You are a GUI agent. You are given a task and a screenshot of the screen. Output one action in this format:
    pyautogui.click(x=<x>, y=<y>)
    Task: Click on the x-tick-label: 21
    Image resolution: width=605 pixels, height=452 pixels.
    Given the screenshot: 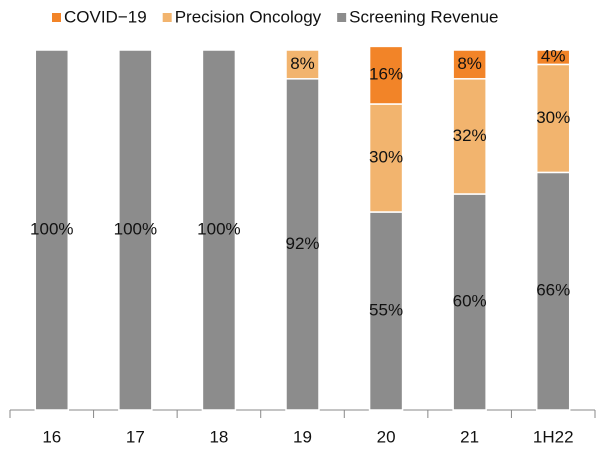 What is the action you would take?
    pyautogui.click(x=469, y=436)
    